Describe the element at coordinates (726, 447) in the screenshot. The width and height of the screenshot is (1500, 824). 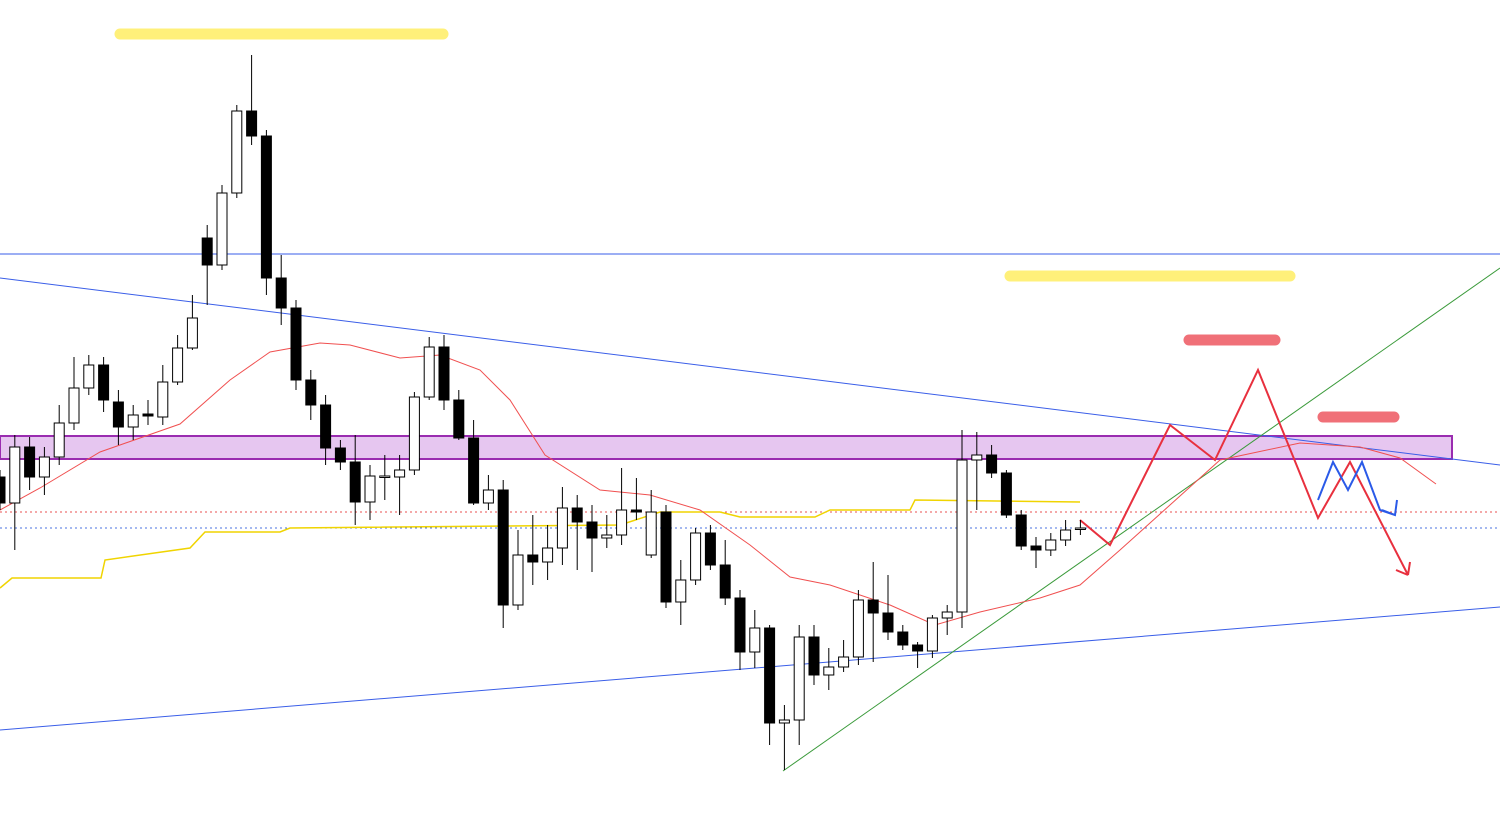
I see `resistance-zone` at that location.